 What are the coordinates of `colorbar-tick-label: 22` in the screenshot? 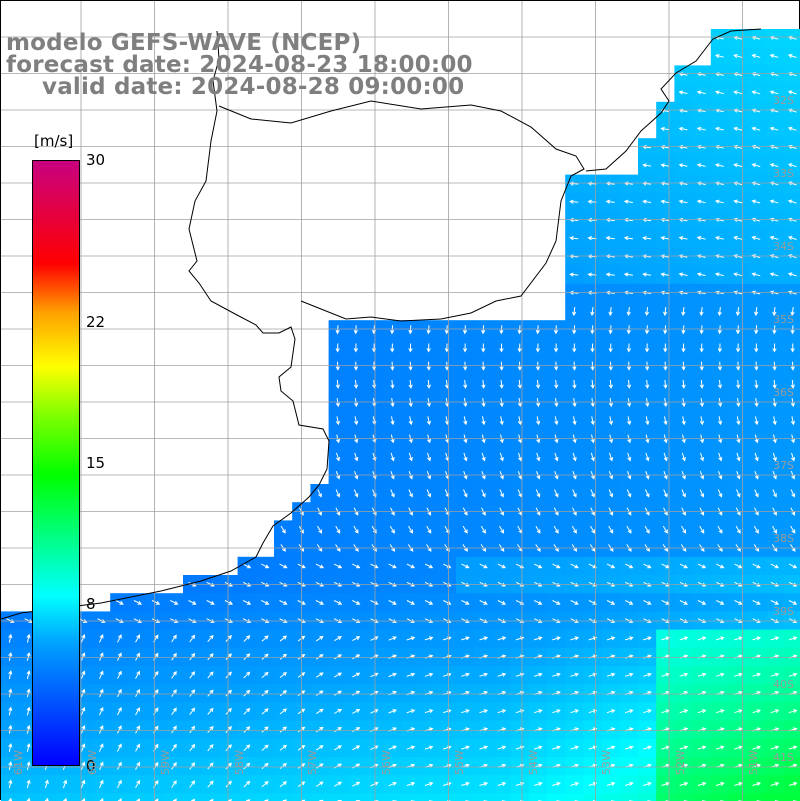 It's located at (95, 322).